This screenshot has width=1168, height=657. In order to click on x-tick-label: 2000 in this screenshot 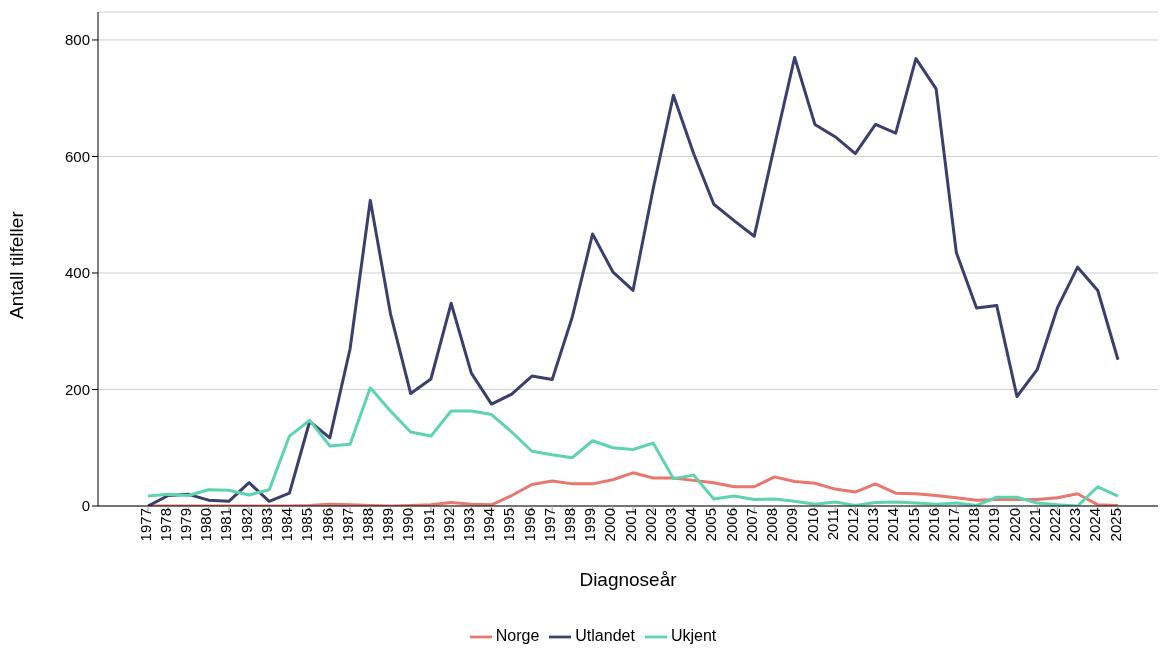, I will do `click(610, 525)`.